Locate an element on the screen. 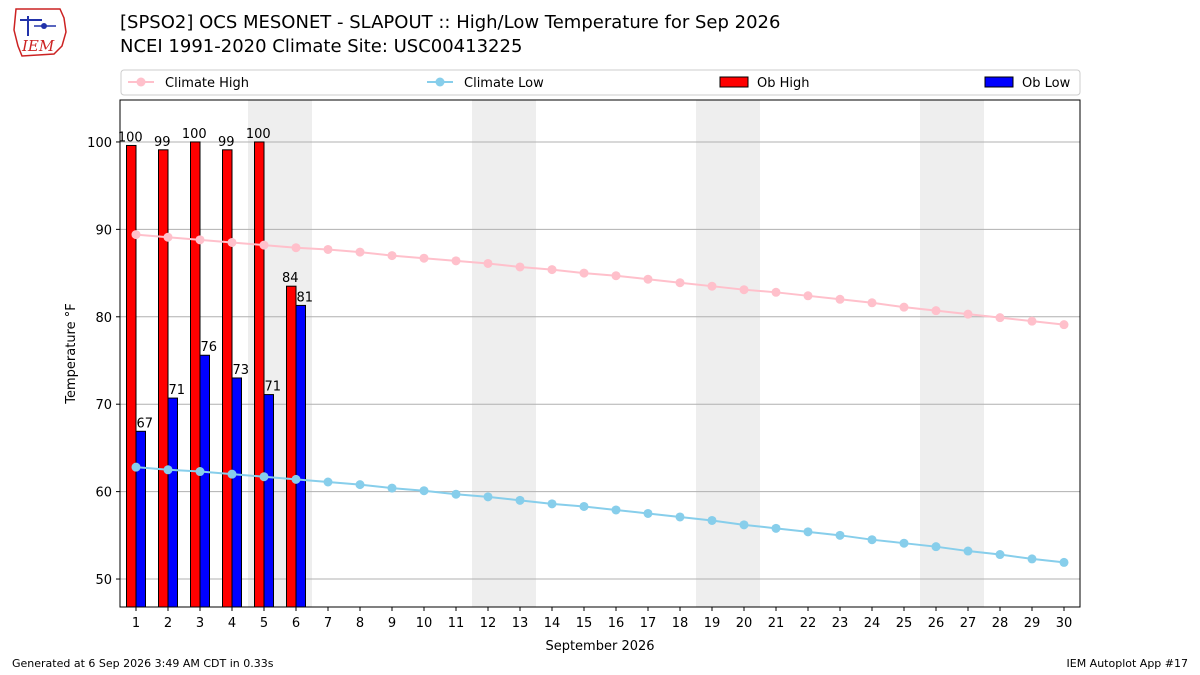 The width and height of the screenshot is (1200, 675). bar-data-labels: 100 99 100 99 100 84 67 71 76 73 71 81 is located at coordinates (215, 279).